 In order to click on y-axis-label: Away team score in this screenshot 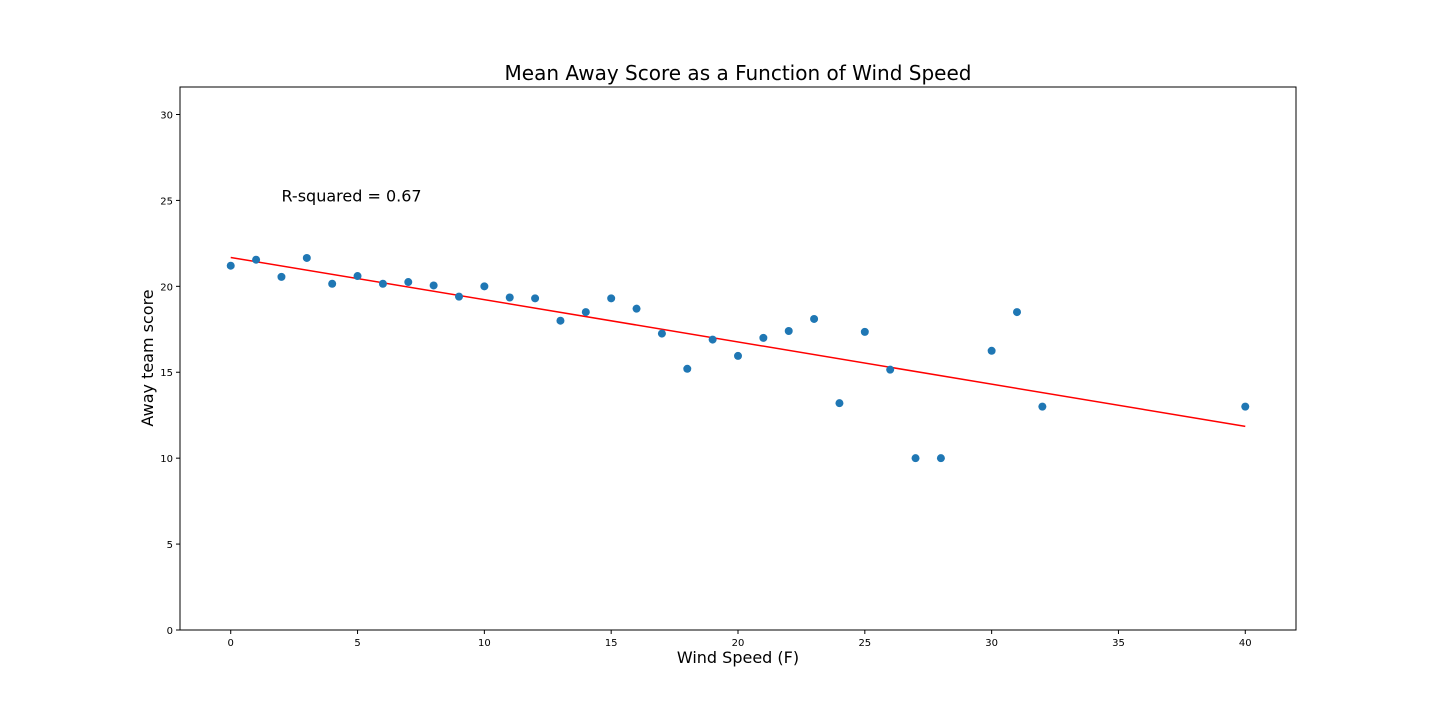, I will do `click(147, 357)`.